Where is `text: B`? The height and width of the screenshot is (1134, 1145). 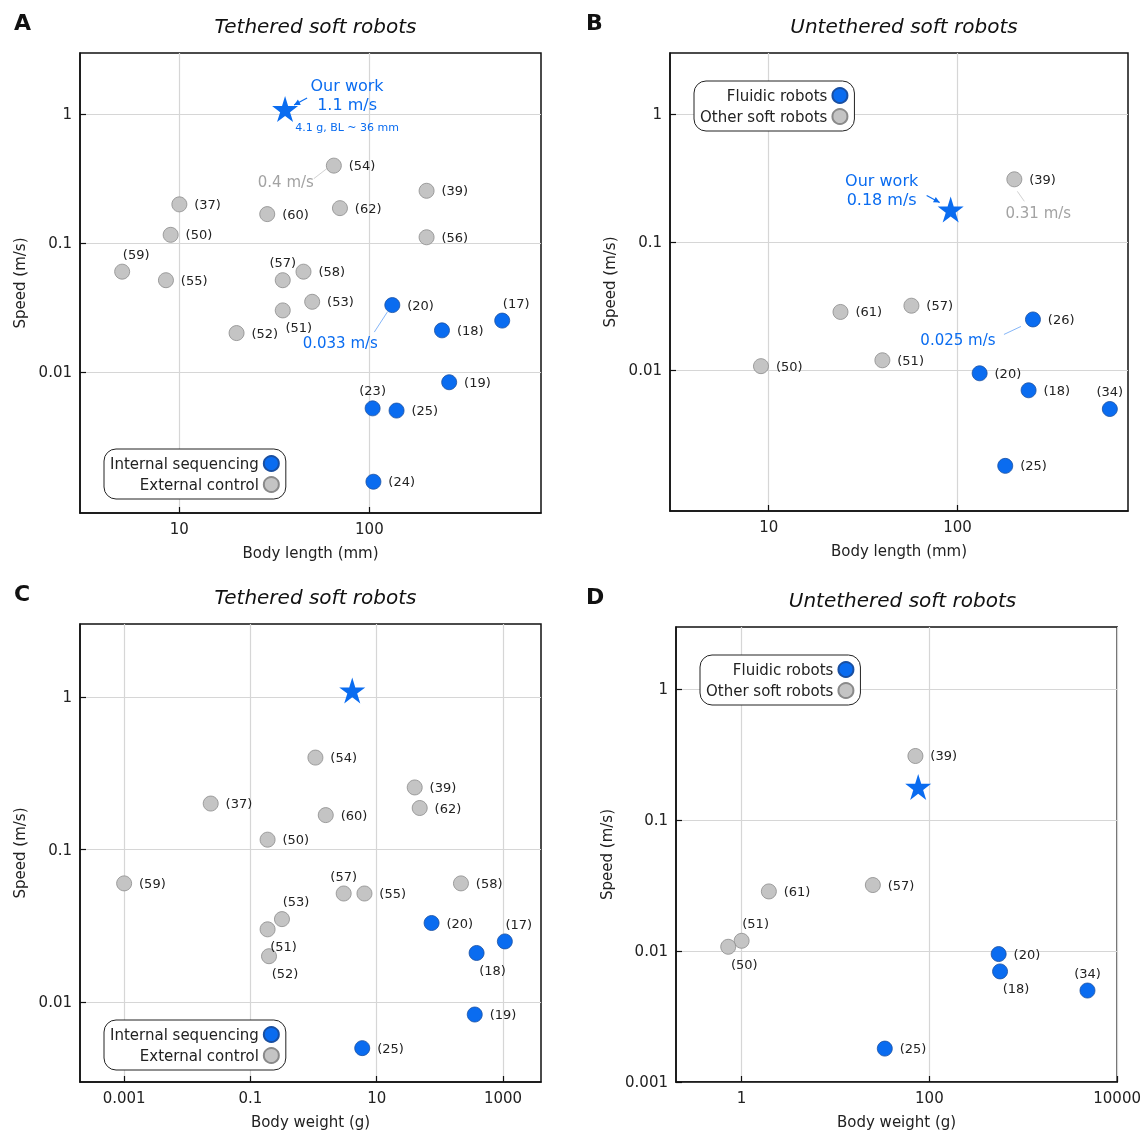
text: B is located at coordinates (594, 22).